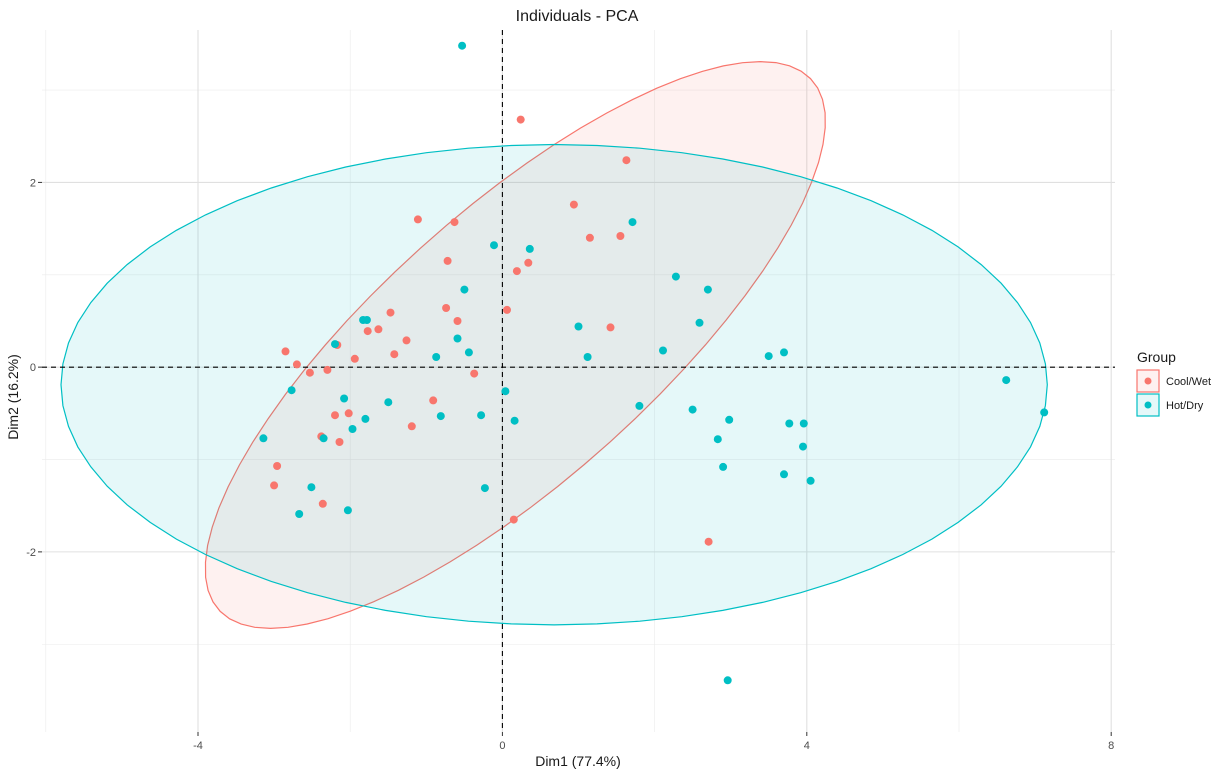 This screenshot has height=776, width=1230. I want to click on legend-title: Group, so click(1156, 357).